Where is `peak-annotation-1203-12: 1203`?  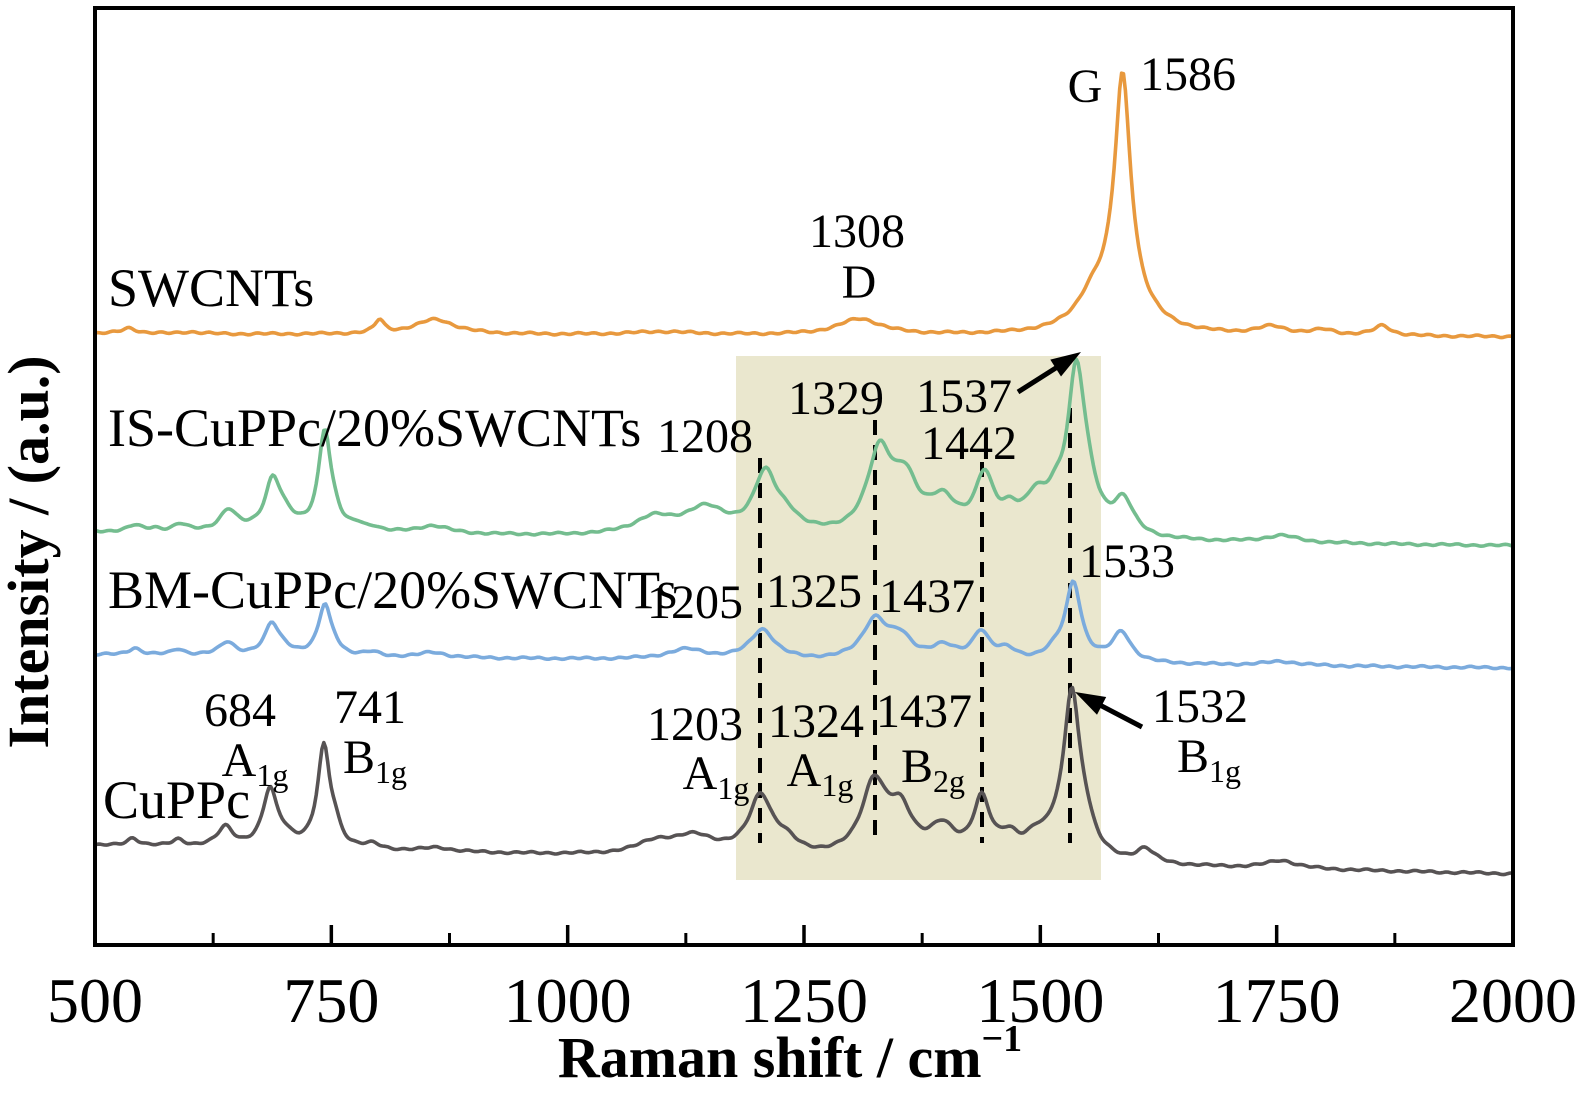 peak-annotation-1203-12: 1203 is located at coordinates (695, 724).